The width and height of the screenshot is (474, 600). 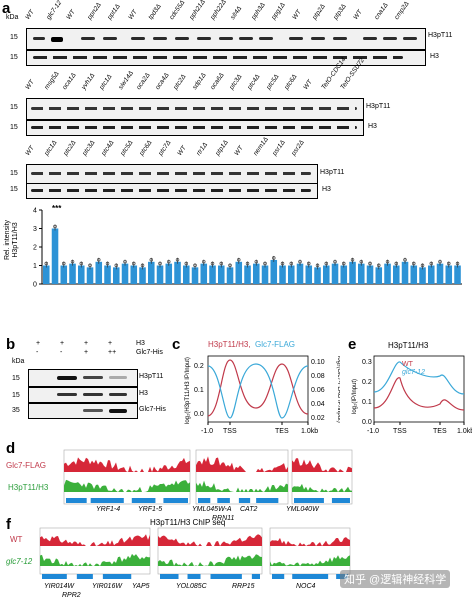 What do you see at coordinates (19, 561) in the screenshot?
I see `track-label-glc7: glc7-12` at bounding box center [19, 561].